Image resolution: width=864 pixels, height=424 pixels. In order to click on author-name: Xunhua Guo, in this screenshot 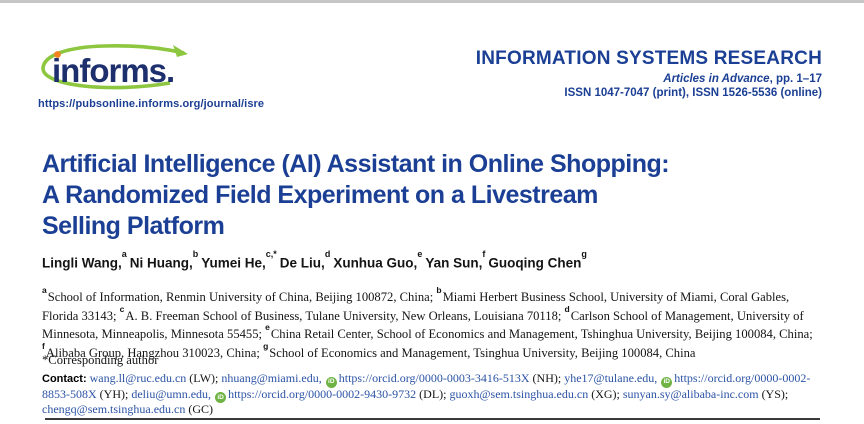, I will do `click(375, 263)`.